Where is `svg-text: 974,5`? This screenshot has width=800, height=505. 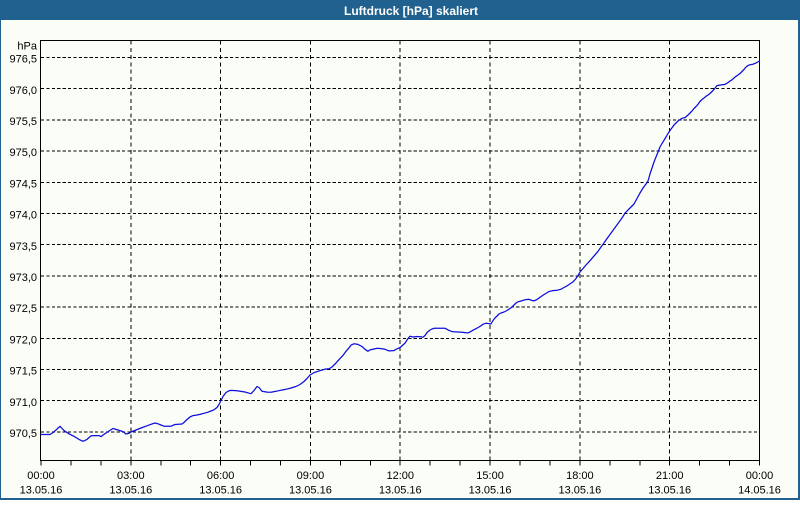 svg-text: 974,5 is located at coordinates (23, 184).